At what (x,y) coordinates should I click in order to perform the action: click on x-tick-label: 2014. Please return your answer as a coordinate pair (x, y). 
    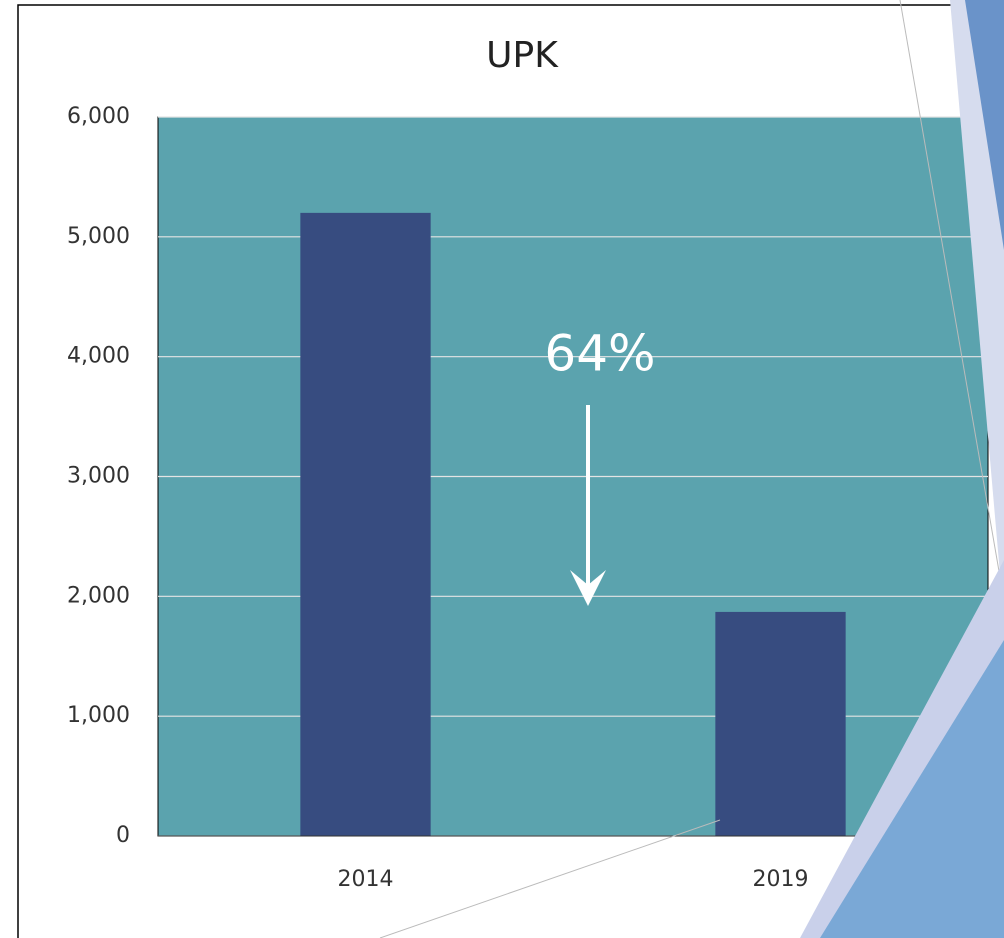
    Looking at the image, I should click on (366, 879).